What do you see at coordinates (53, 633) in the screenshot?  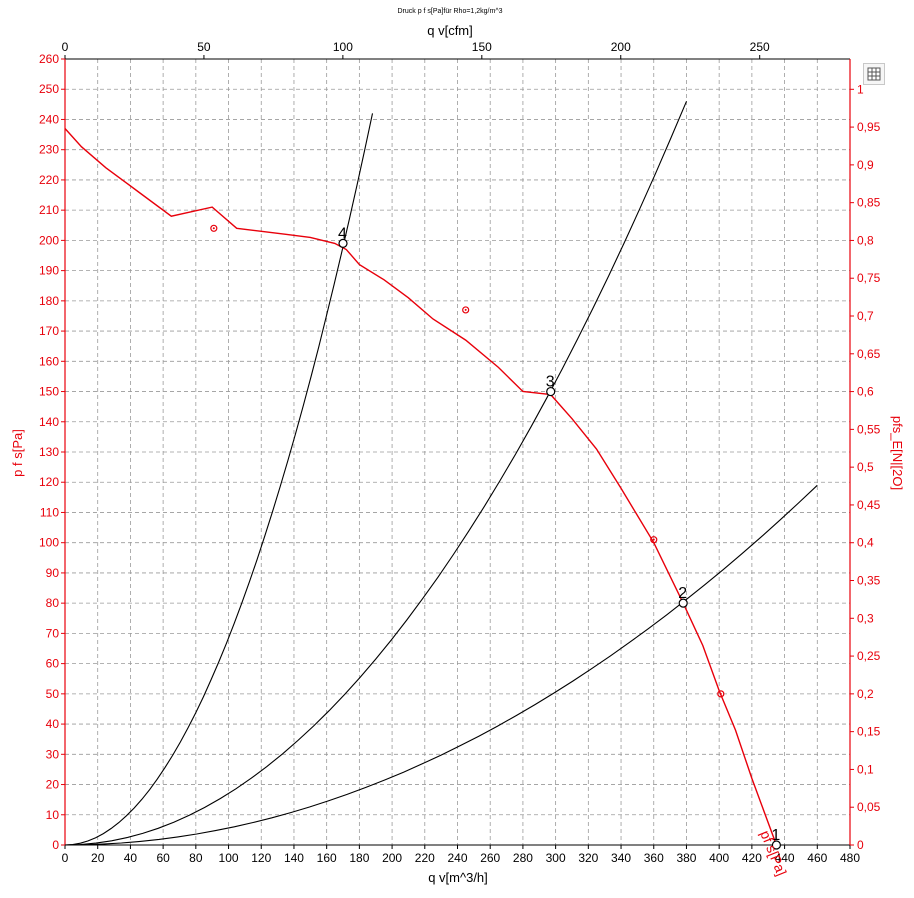 I see `y-tick-label: 70` at bounding box center [53, 633].